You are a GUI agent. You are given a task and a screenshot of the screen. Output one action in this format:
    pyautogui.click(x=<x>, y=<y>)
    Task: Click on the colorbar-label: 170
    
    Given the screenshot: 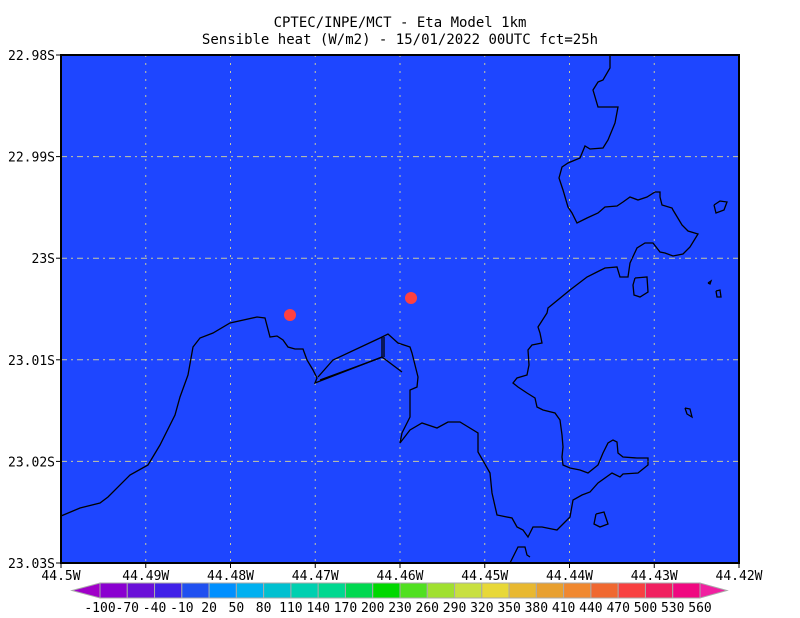 What is the action you would take?
    pyautogui.click(x=345, y=608)
    